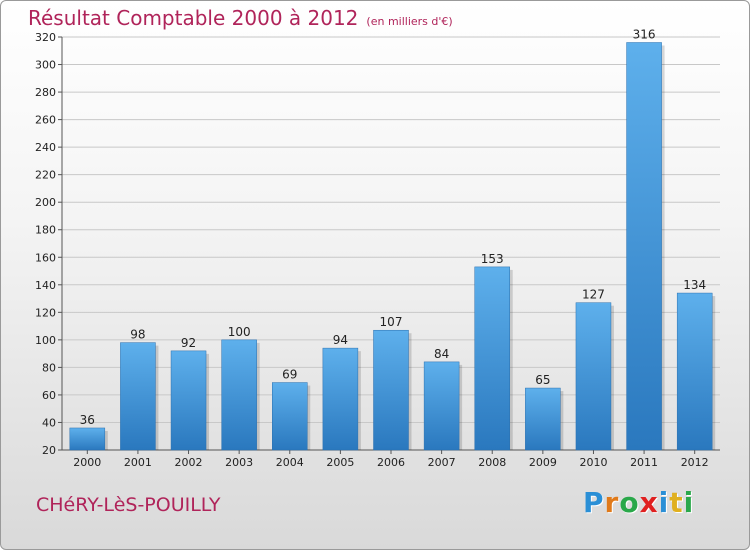  I want to click on data-label: 127, so click(593, 295).